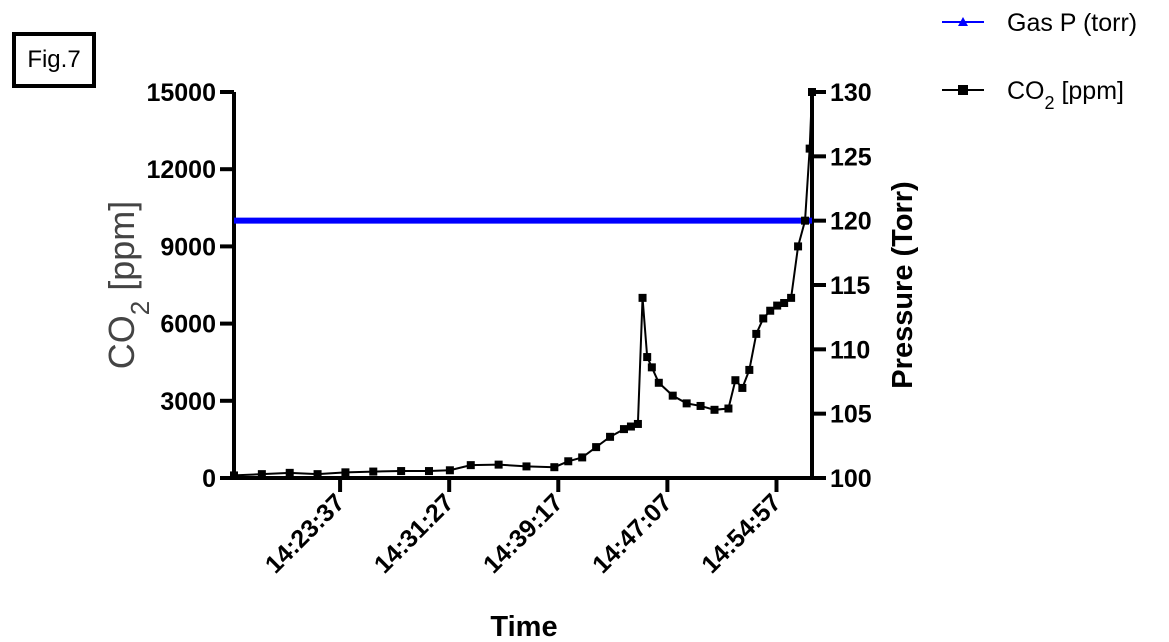  What do you see at coordinates (851, 415) in the screenshot?
I see `right-tick-label: 105` at bounding box center [851, 415].